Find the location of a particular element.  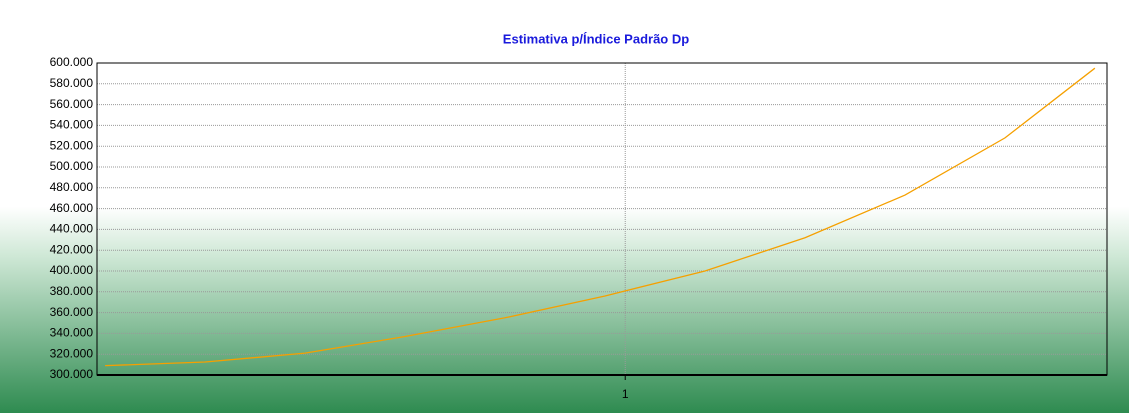

y-tick-label: 380.000 is located at coordinates (72, 291).